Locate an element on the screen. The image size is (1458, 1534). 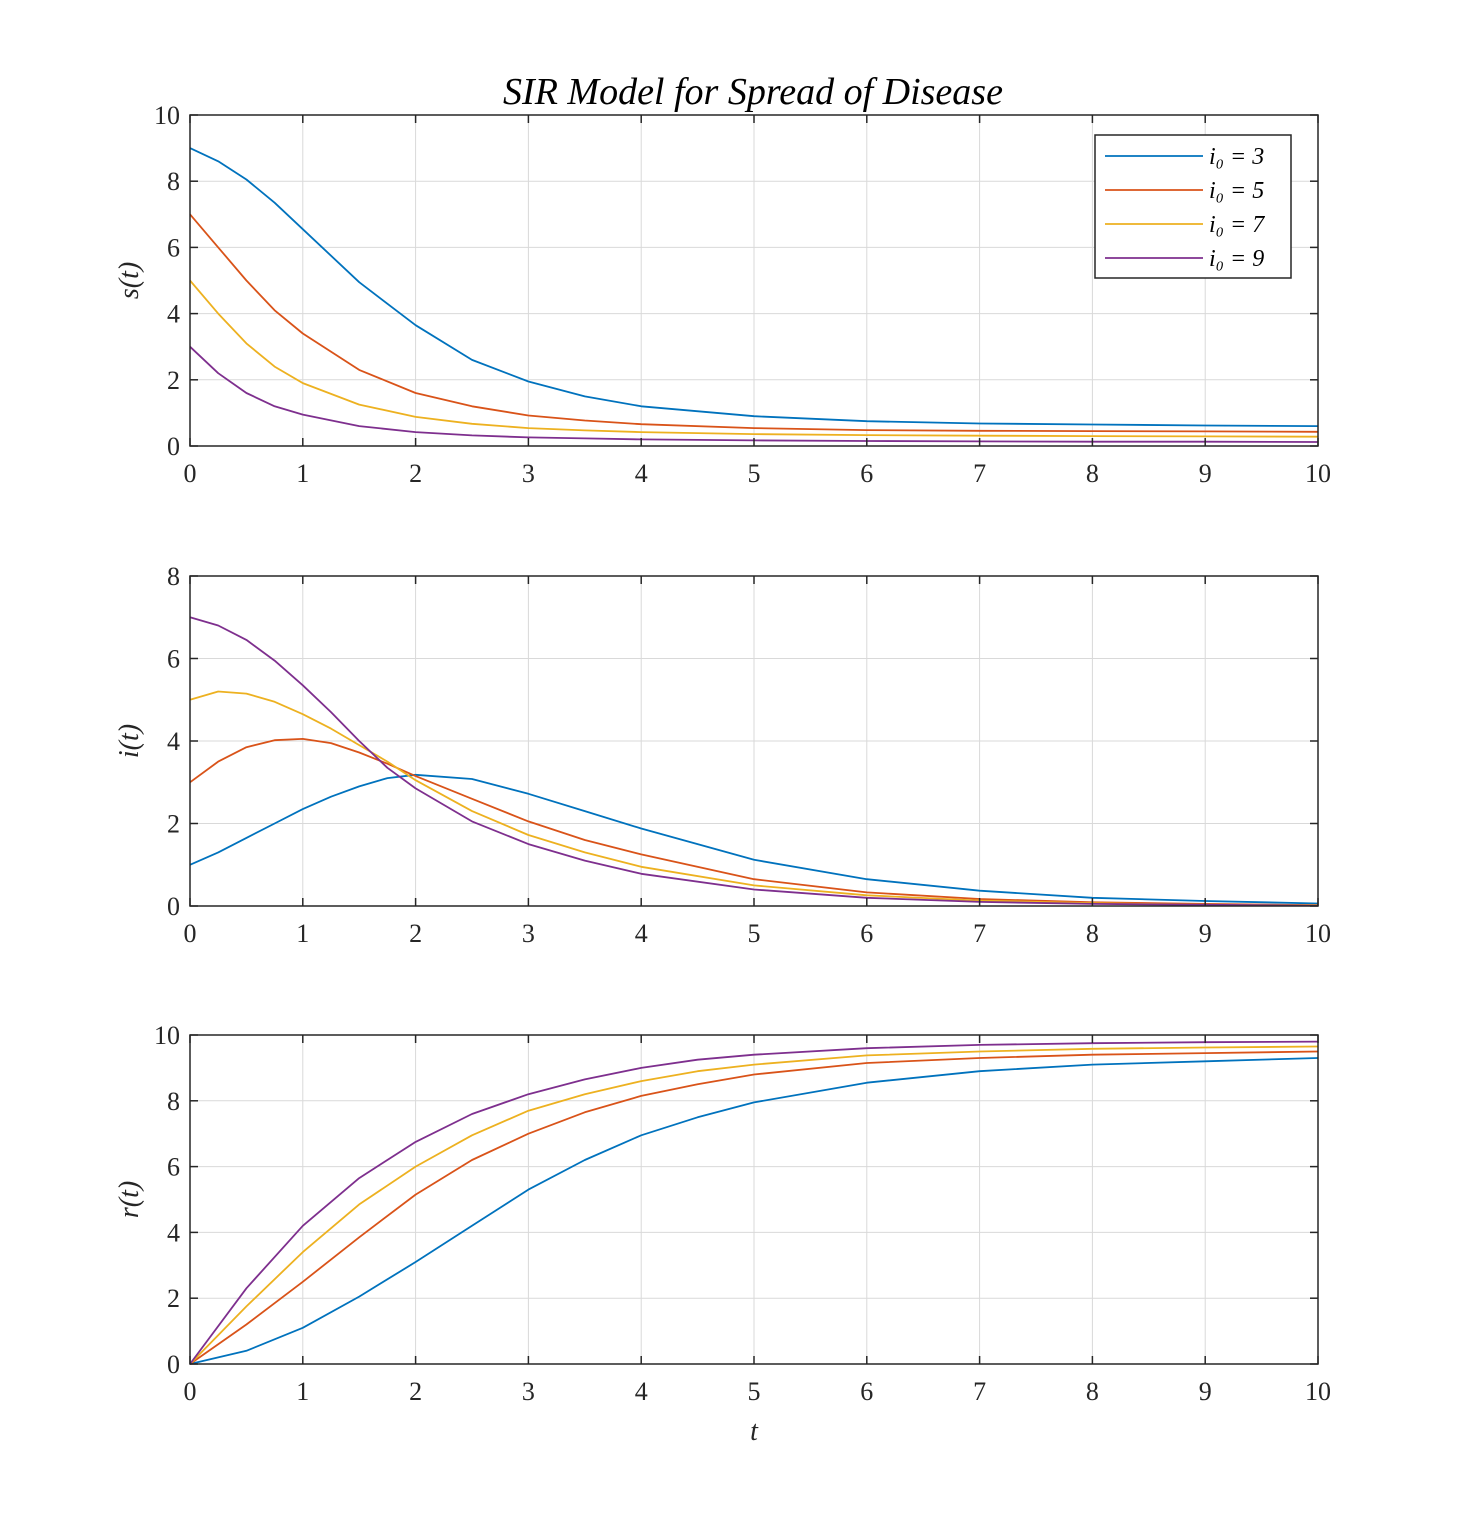
x-axis-label: t is located at coordinates (754, 1431).